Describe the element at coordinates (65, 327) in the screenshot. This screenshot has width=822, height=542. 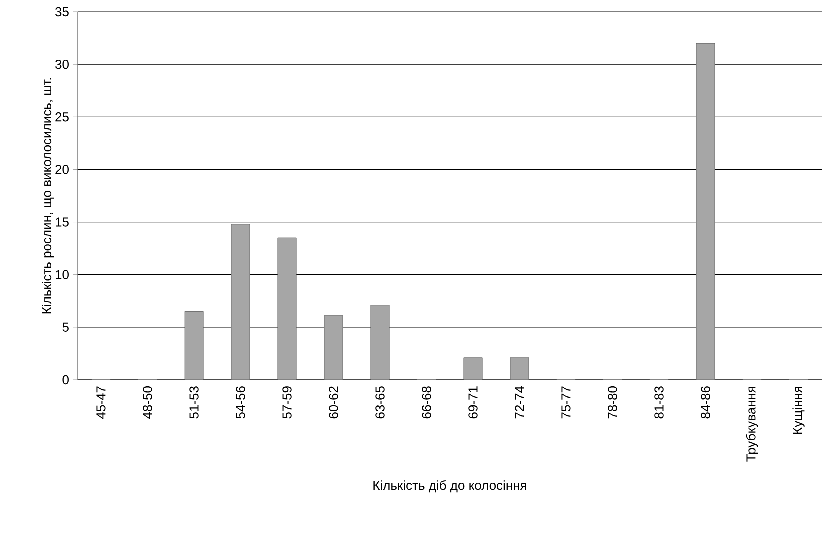
I see `y-tick-label: 5` at that location.